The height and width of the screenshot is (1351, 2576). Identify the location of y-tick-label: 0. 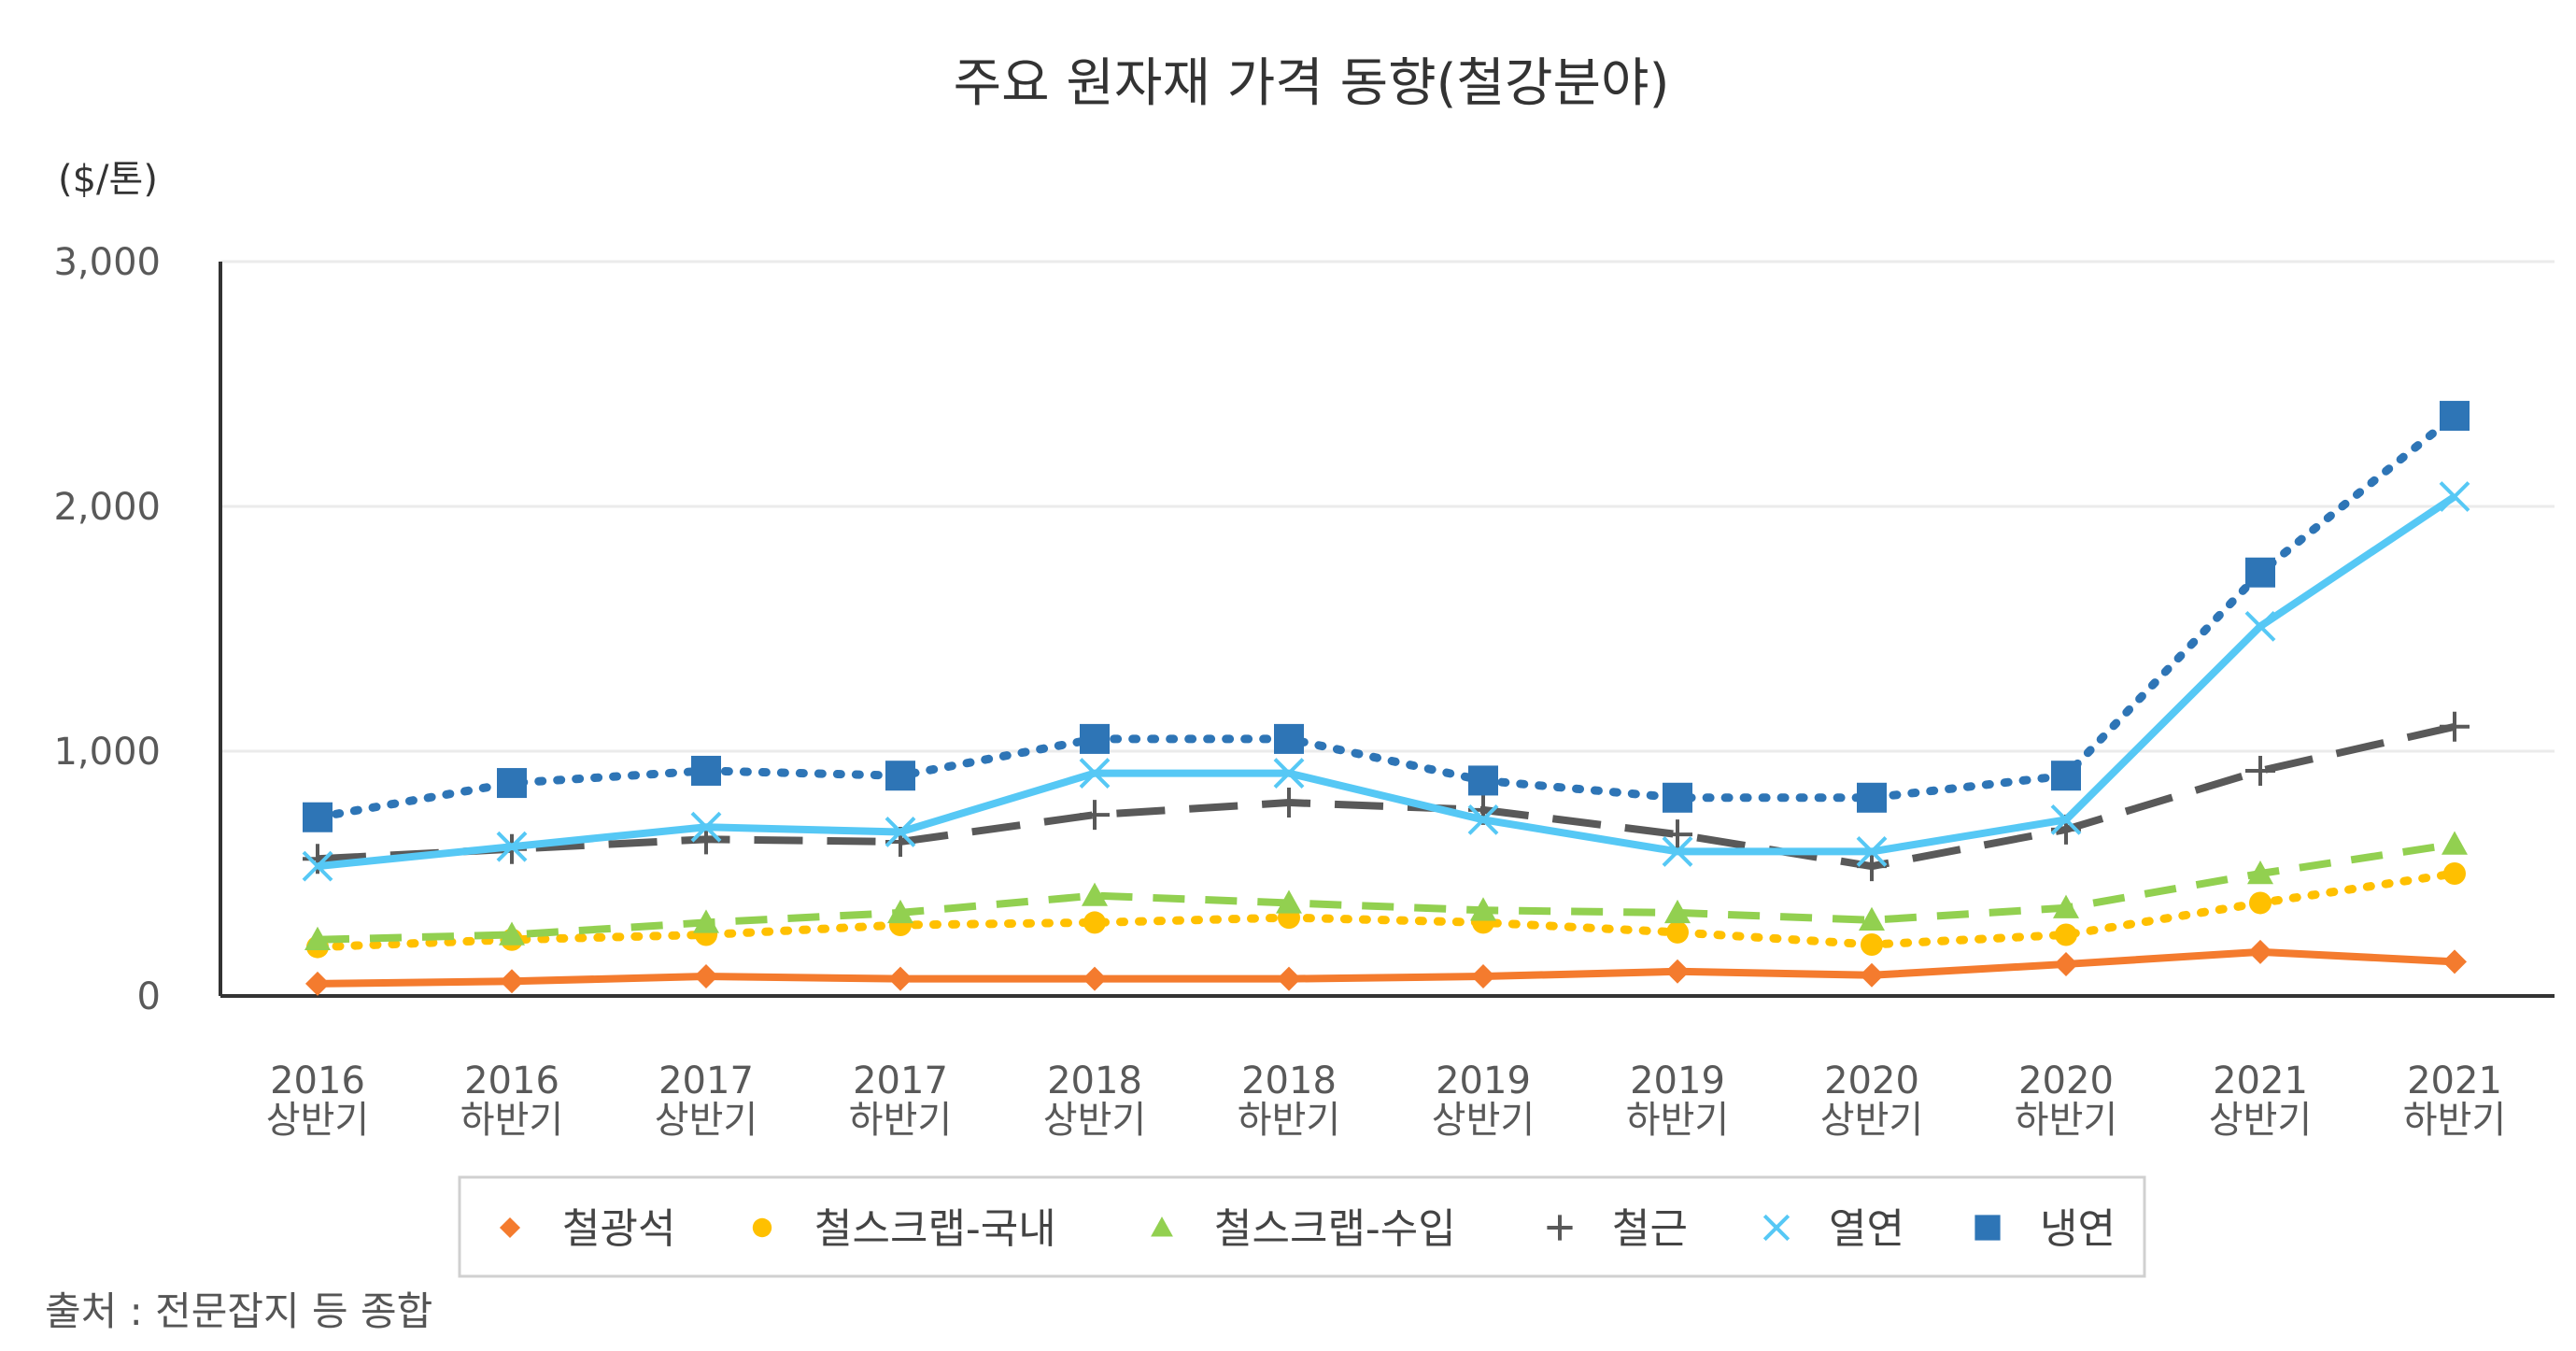
(149, 996).